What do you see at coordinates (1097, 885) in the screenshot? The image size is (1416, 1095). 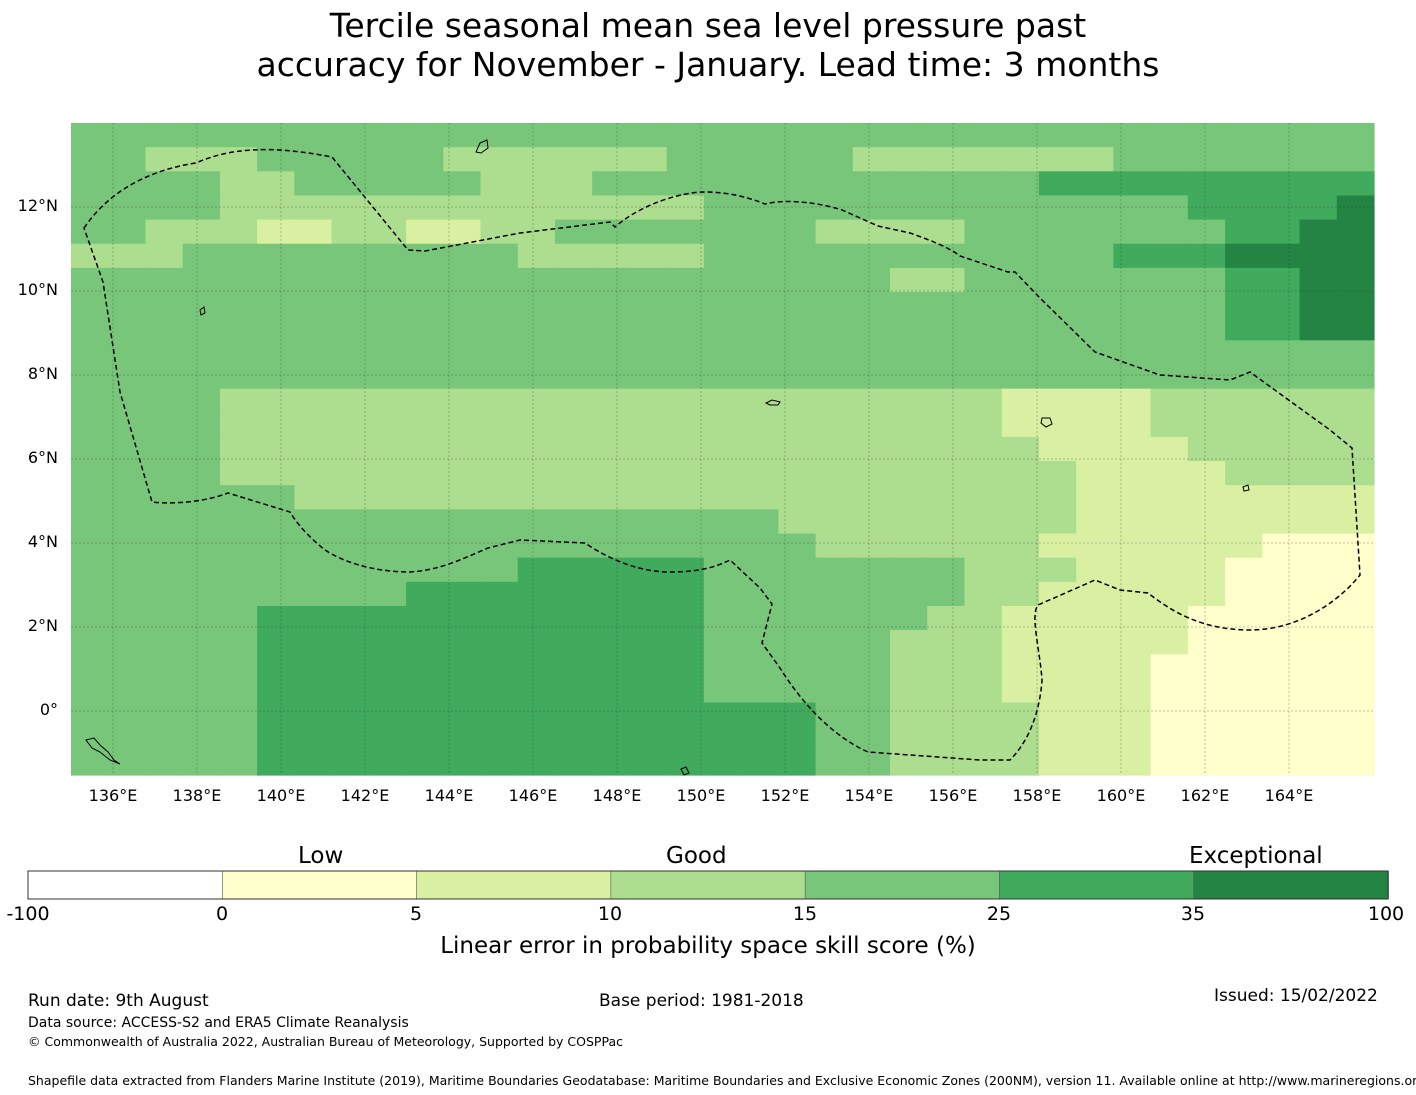 I see `colorbar-segment` at bounding box center [1097, 885].